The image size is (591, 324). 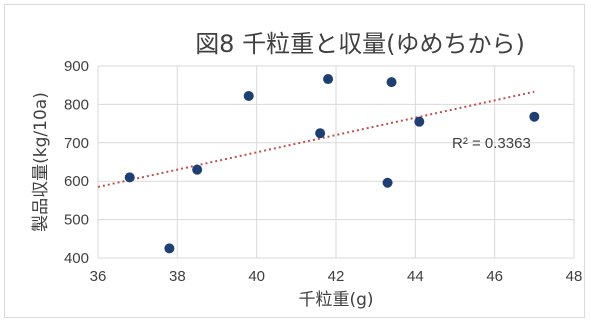 I want to click on r-squared-label: R² = 0.3363, so click(x=491, y=143).